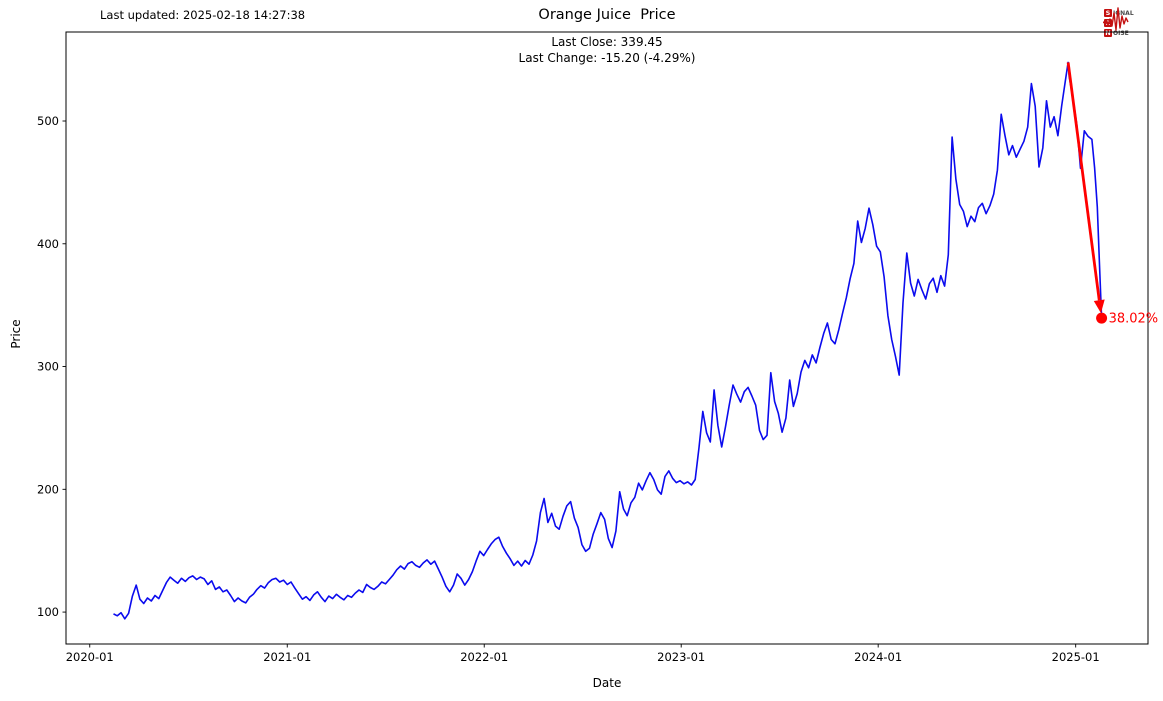 The width and height of the screenshot is (1163, 701). What do you see at coordinates (48, 121) in the screenshot?
I see `svg-text: 500` at bounding box center [48, 121].